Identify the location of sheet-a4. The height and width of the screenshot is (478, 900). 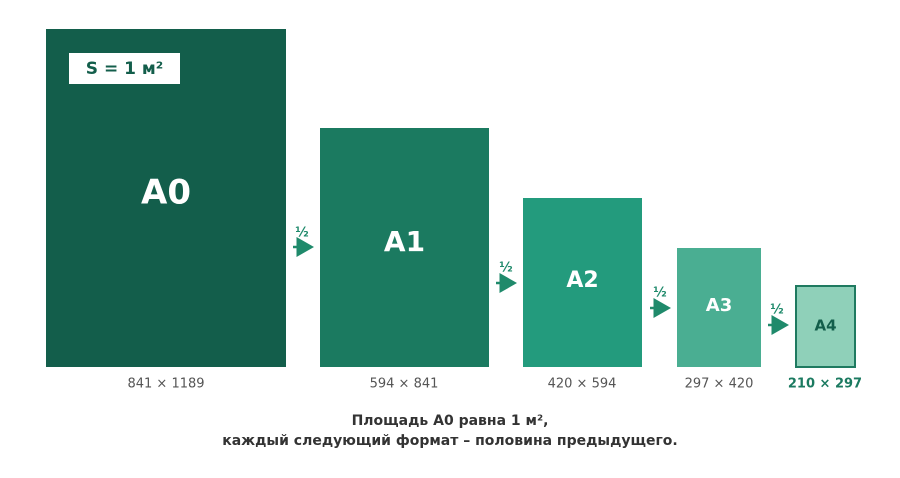
(825, 326).